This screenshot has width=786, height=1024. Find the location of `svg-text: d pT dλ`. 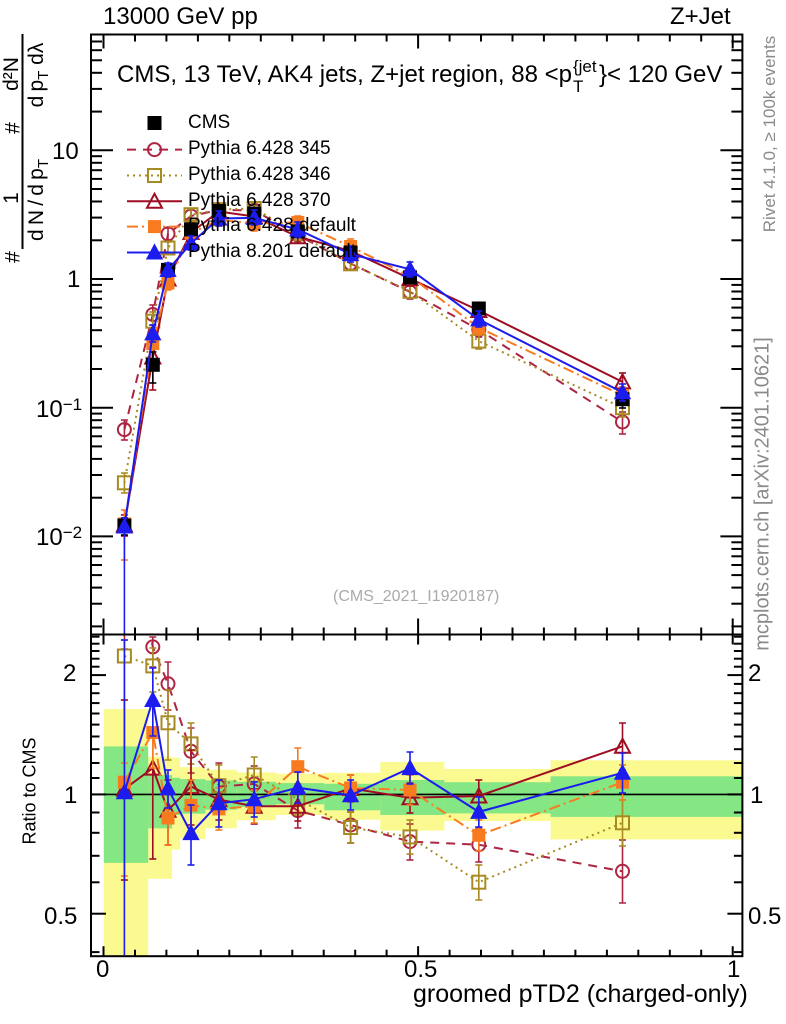

svg-text: d pT dλ is located at coordinates (38, 74).